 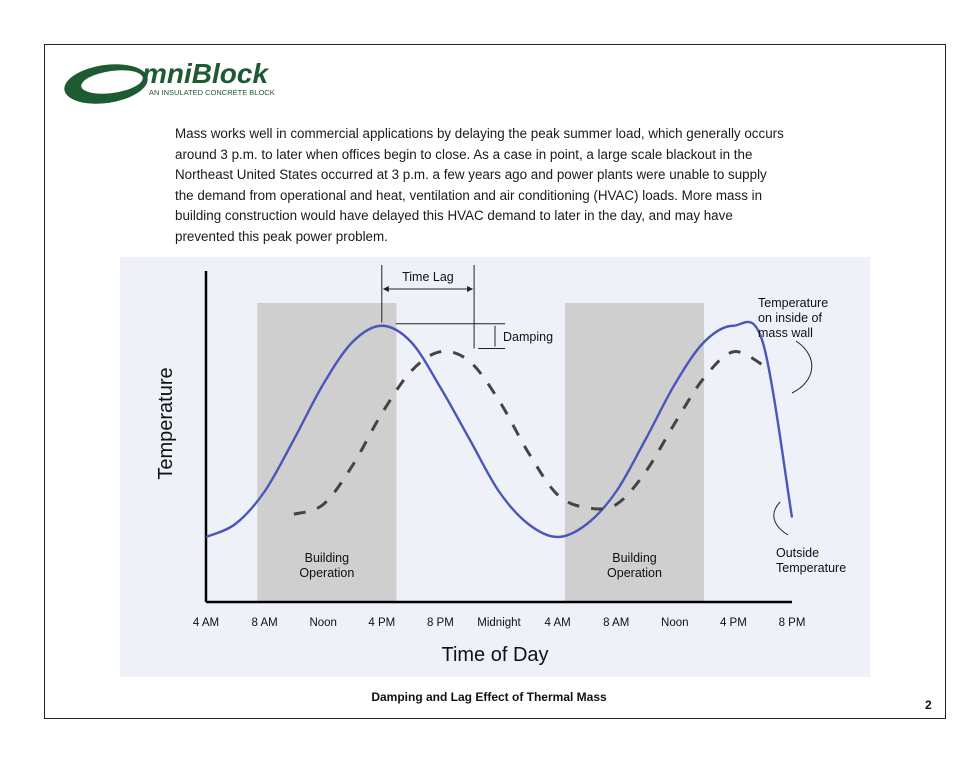 What do you see at coordinates (428, 277) in the screenshot?
I see `time-lag-label: Time Lag` at bounding box center [428, 277].